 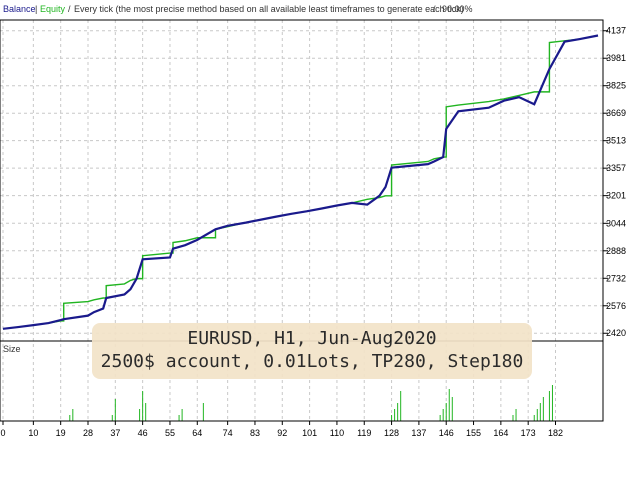 What do you see at coordinates (61, 433) in the screenshot?
I see `x-tick-label: 19` at bounding box center [61, 433].